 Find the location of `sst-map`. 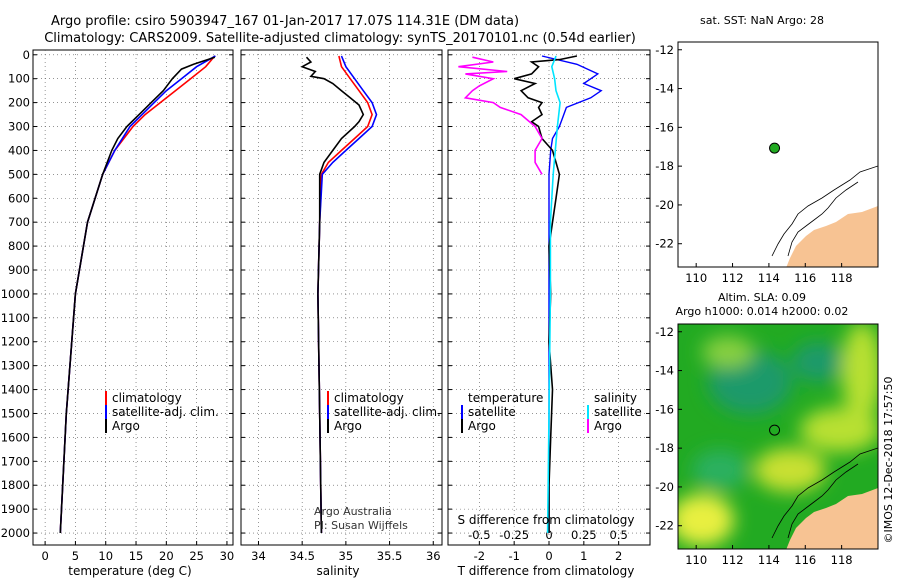

sst-map is located at coordinates (778, 154).